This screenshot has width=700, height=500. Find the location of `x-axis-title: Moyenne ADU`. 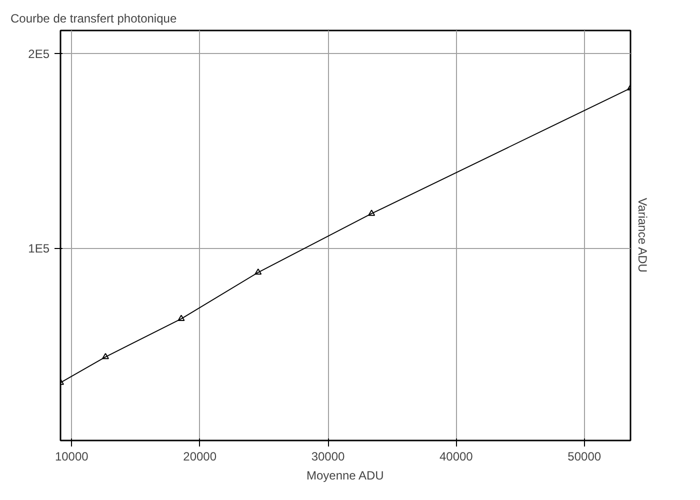

x-axis-title: Moyenne ADU is located at coordinates (345, 475).